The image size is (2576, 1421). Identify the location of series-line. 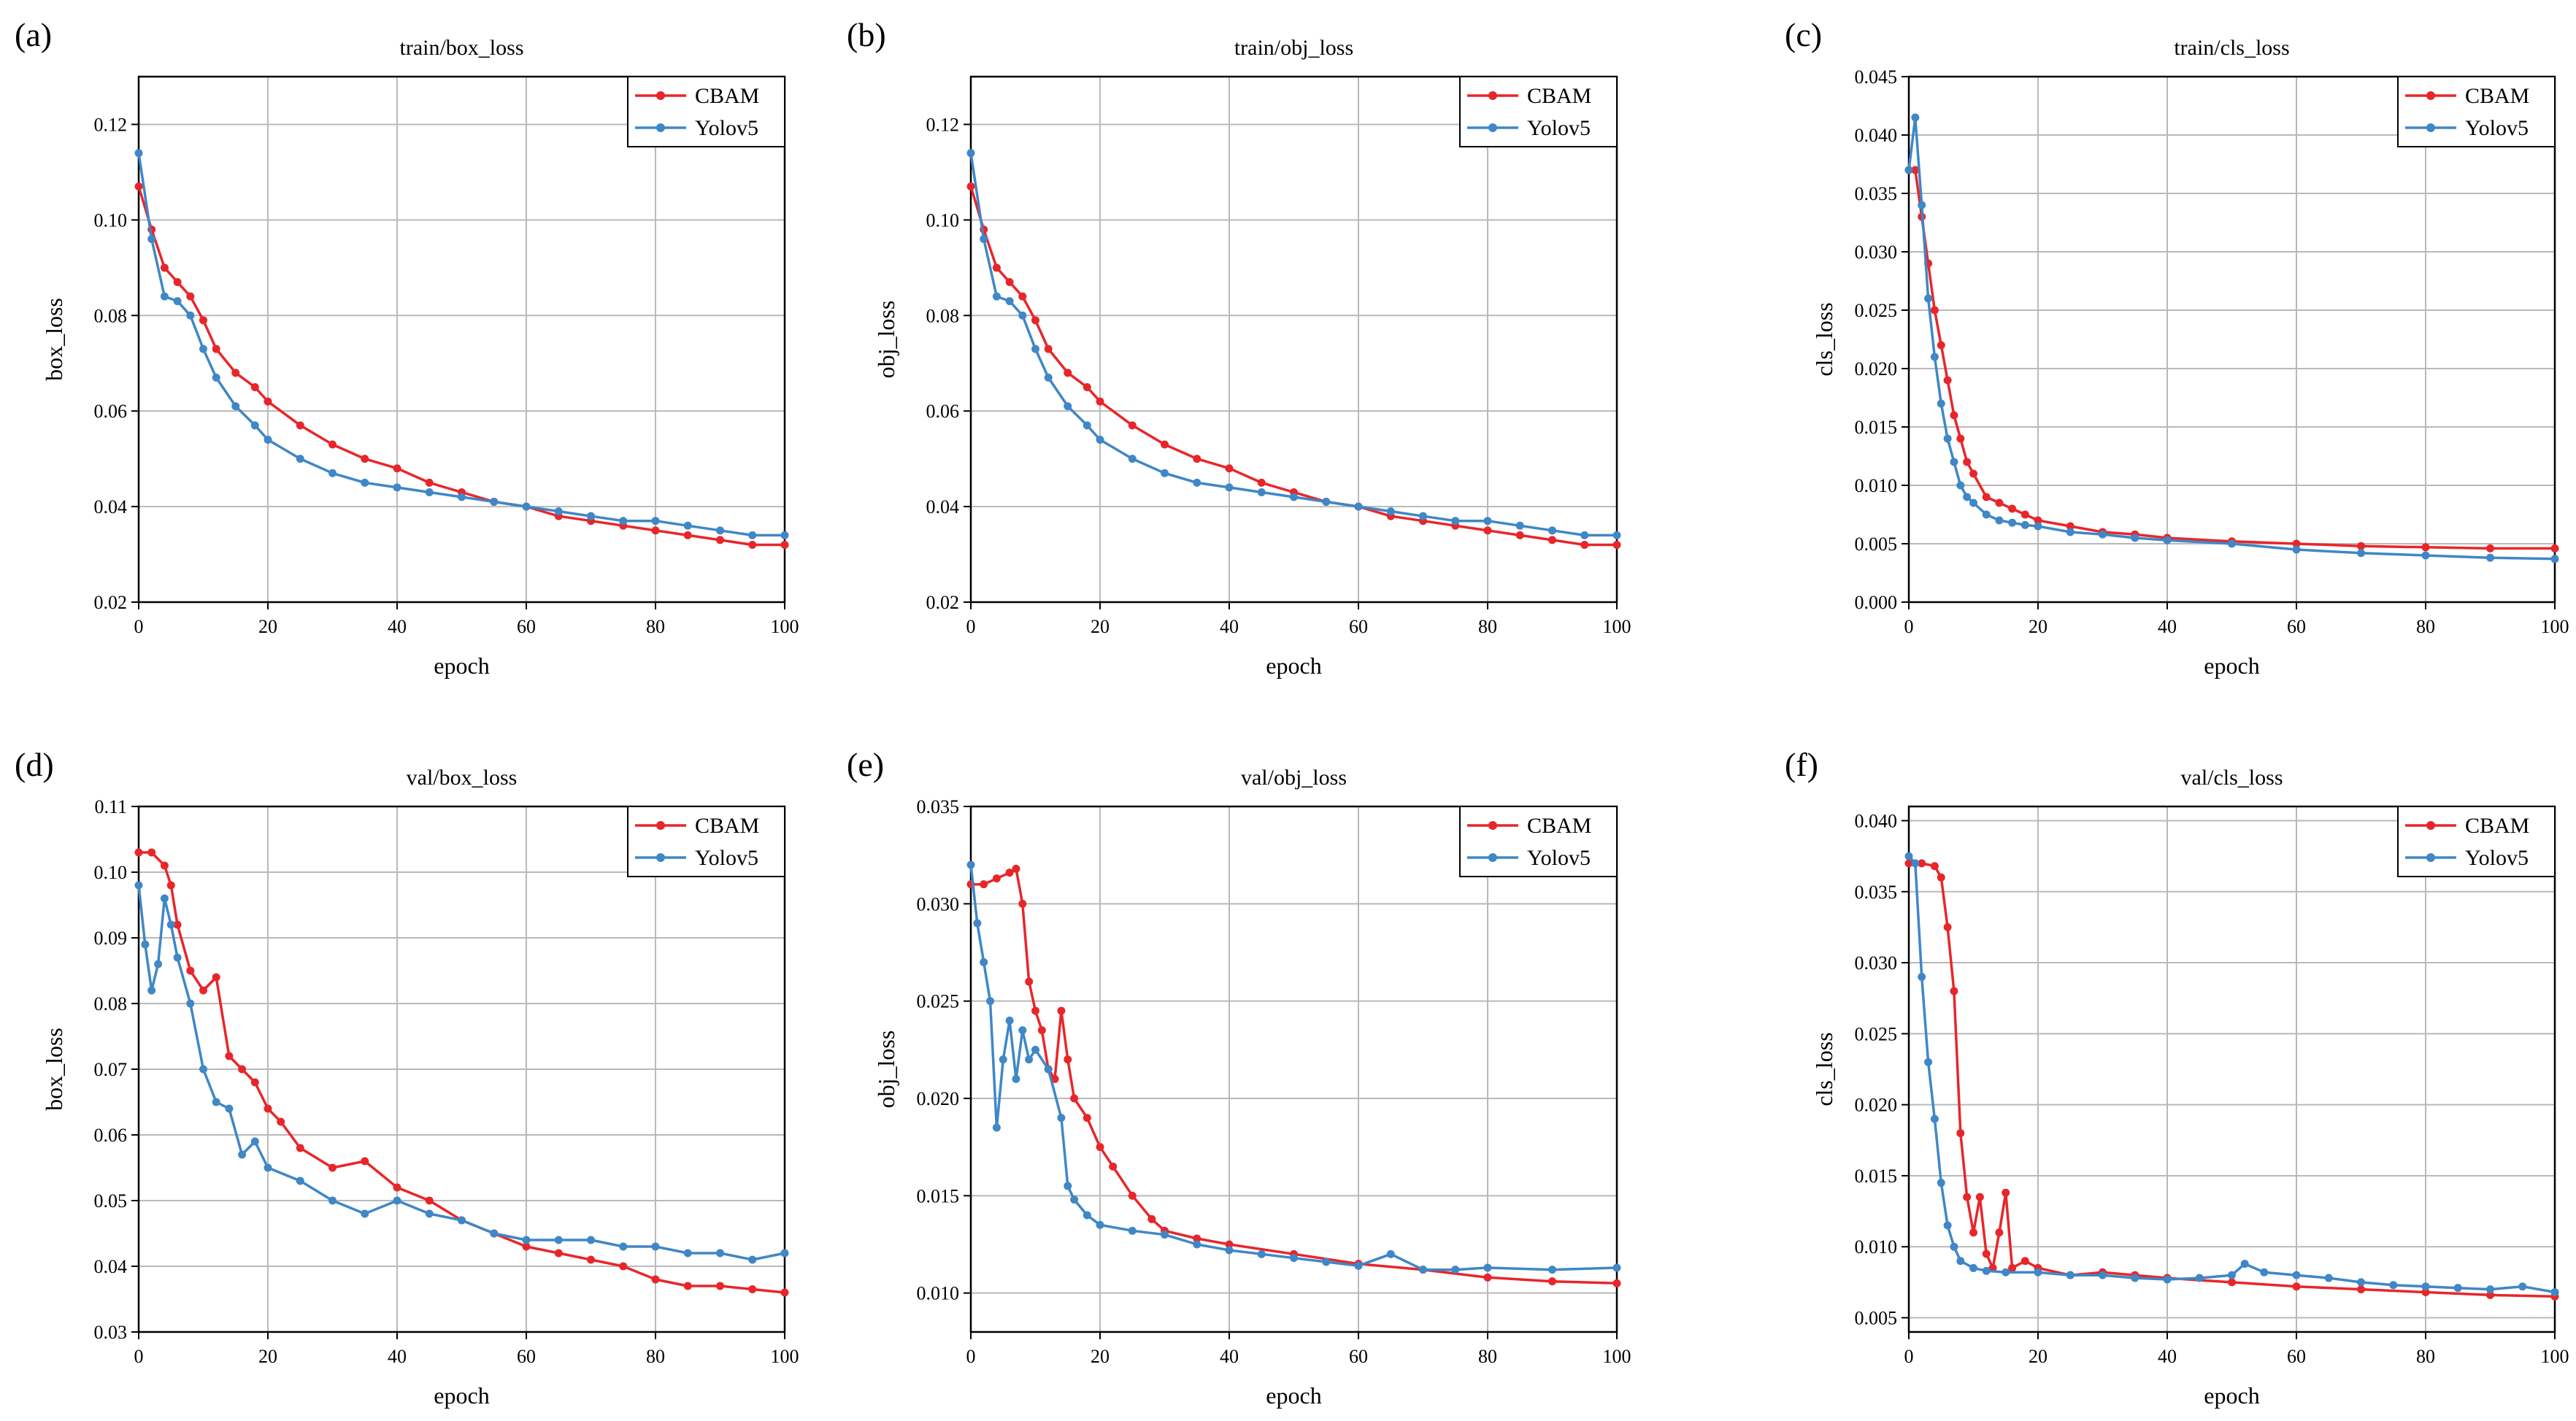
(1293, 366).